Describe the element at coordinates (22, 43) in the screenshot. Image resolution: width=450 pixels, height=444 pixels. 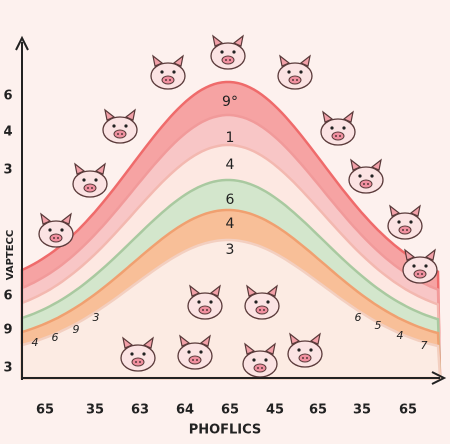
I see `y-arrow` at that location.